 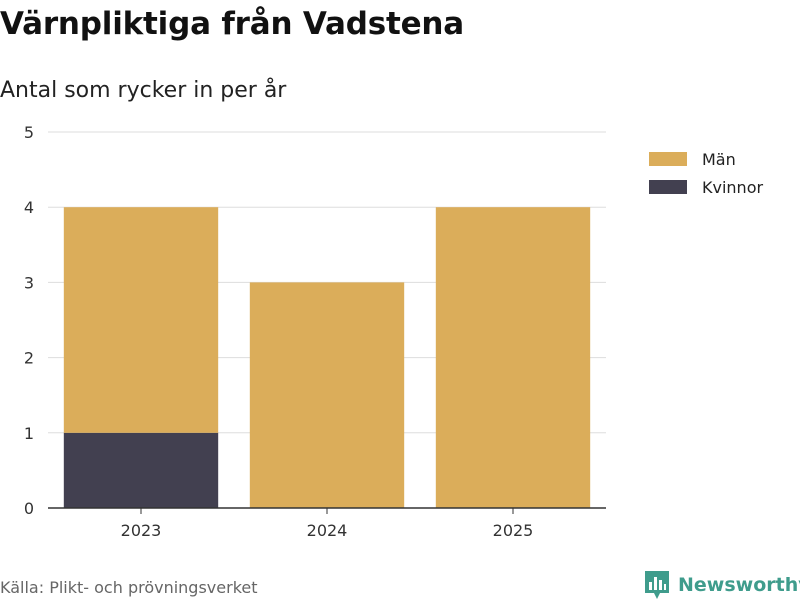 I want to click on x-tick-label: 2024, so click(x=327, y=530).